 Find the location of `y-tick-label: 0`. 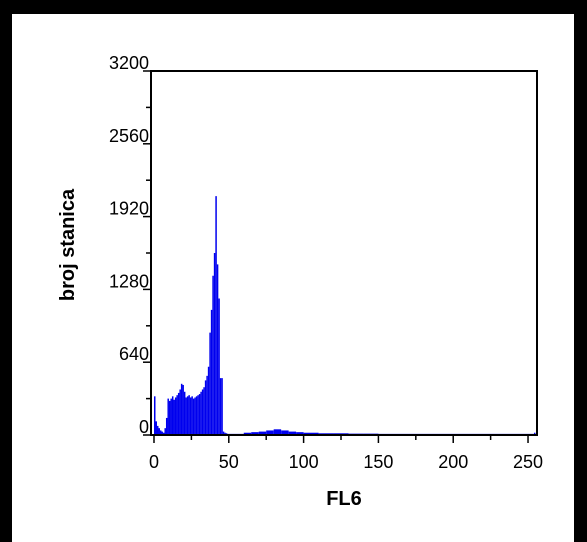

y-tick-label: 0 is located at coordinates (144, 427).